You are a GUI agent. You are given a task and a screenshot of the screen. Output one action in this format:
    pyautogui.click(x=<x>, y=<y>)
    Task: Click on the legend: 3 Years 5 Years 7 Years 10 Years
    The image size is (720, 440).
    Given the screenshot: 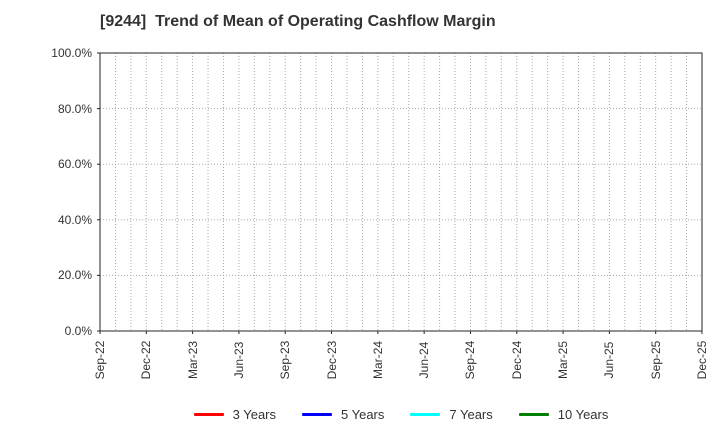 What is the action you would take?
    pyautogui.click(x=401, y=414)
    